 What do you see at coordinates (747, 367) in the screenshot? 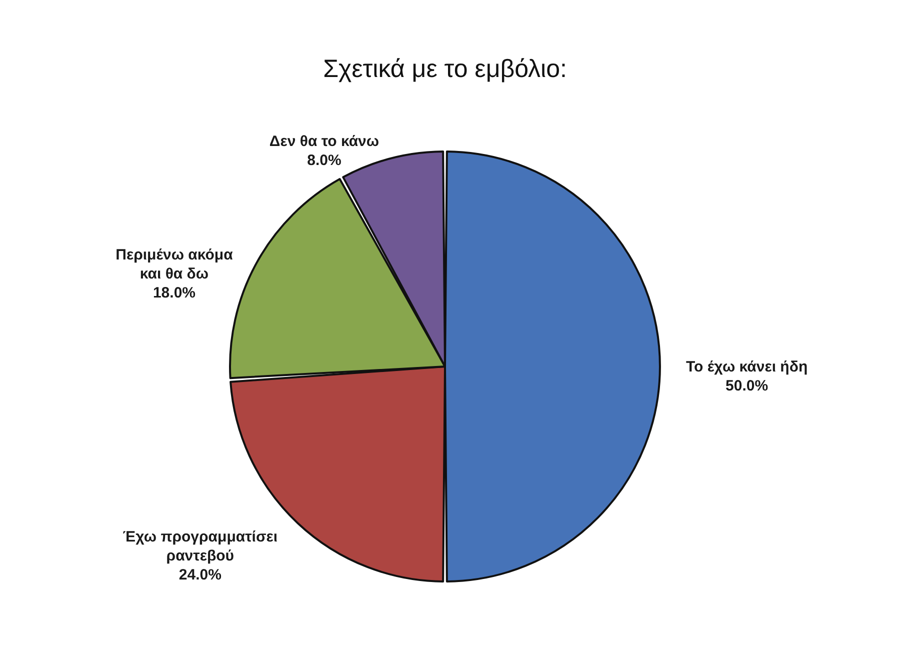
I see `slice-label: Το έχω κάνει ήδη` at bounding box center [747, 367].